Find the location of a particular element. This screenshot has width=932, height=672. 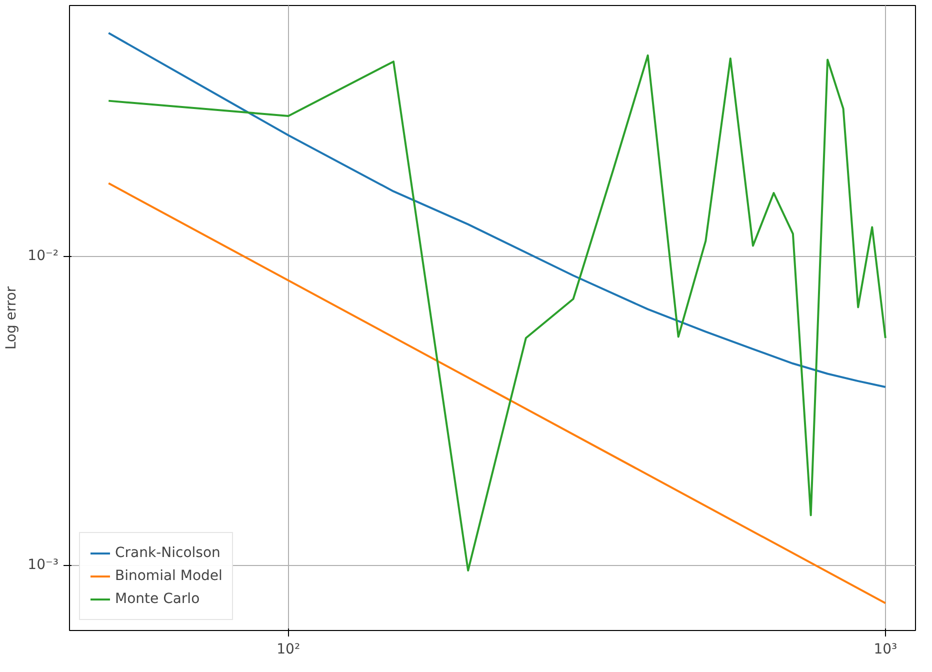

y-tick-label: 10⁻³ is located at coordinates (43, 565).